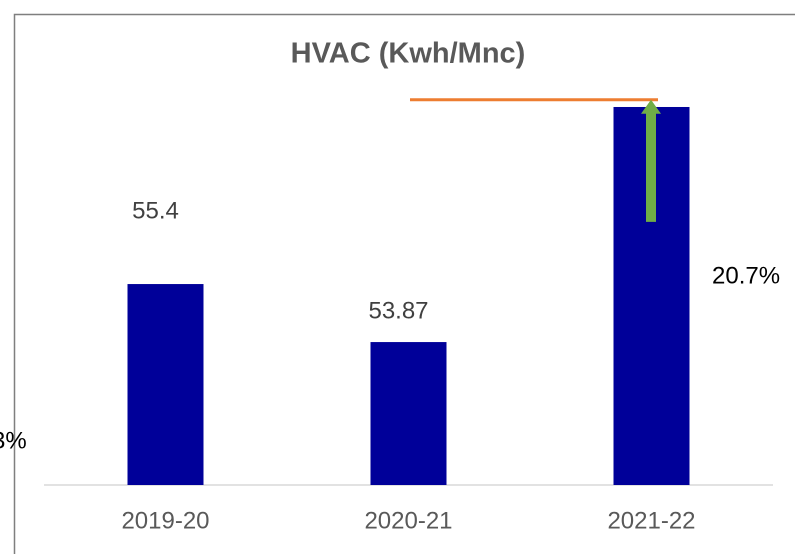  I want to click on x-tick-label: 2019-20, so click(165, 520).